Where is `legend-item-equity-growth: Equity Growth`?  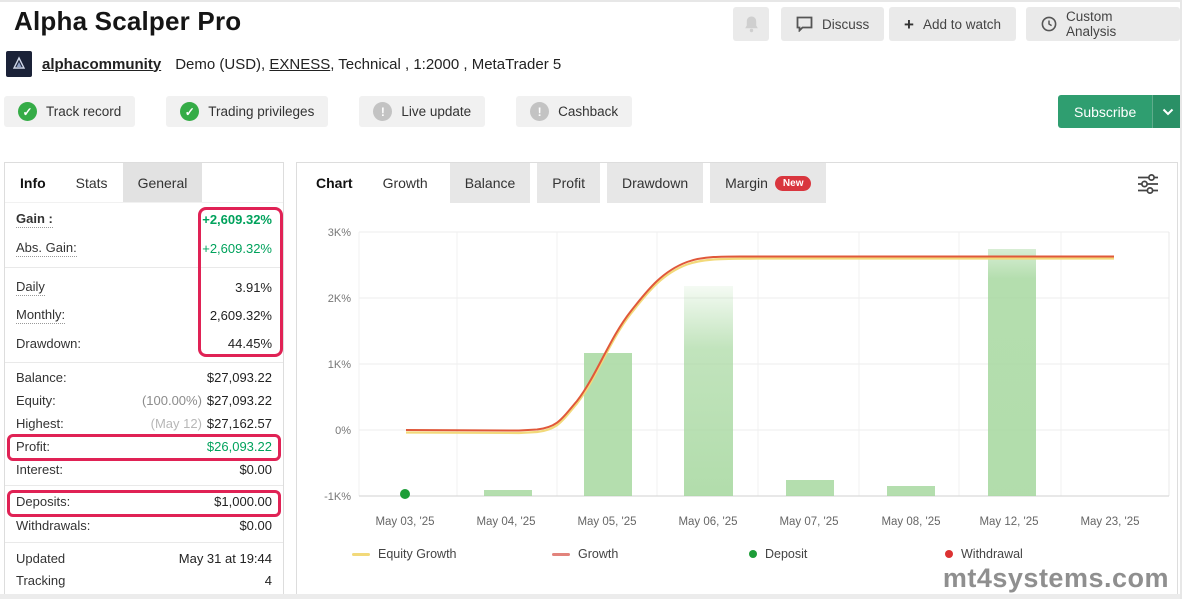
legend-item-equity-growth: Equity Growth is located at coordinates (404, 554).